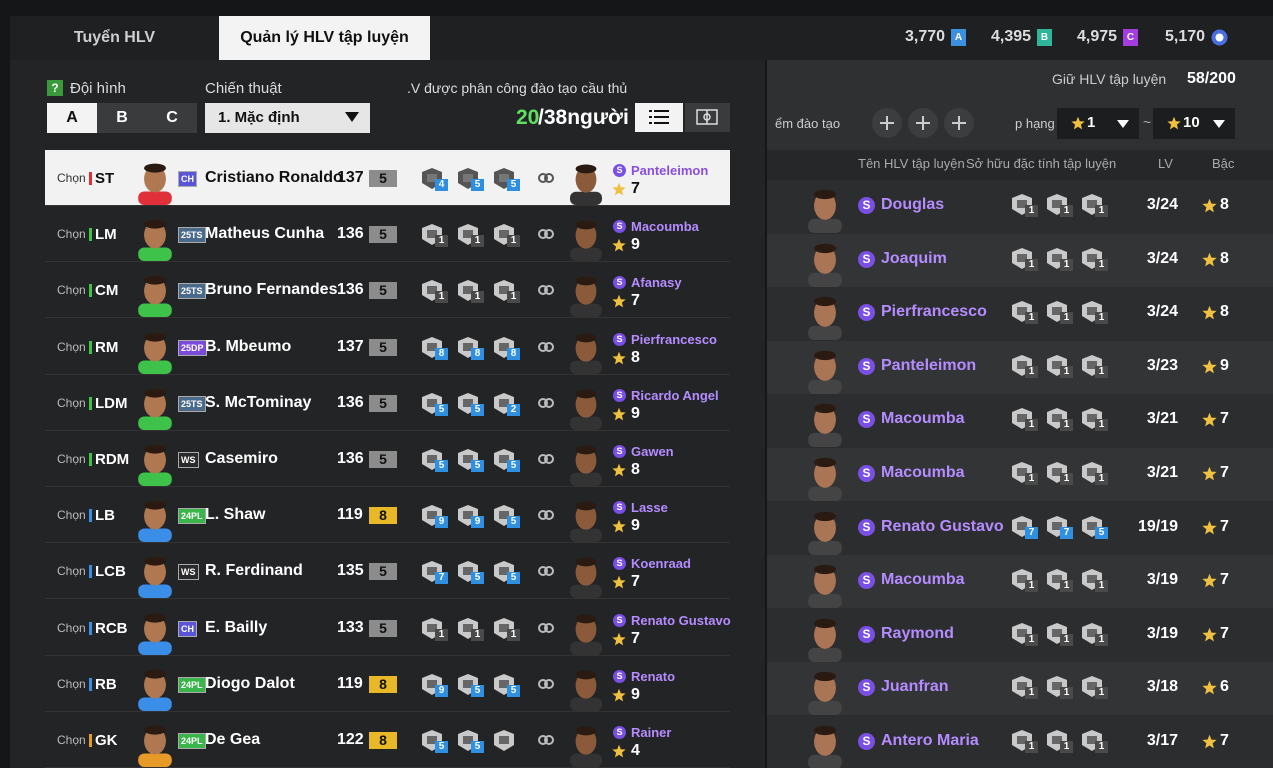 The image size is (1273, 768). Describe the element at coordinates (172, 118) in the screenshot. I see `formation-button: C` at that location.